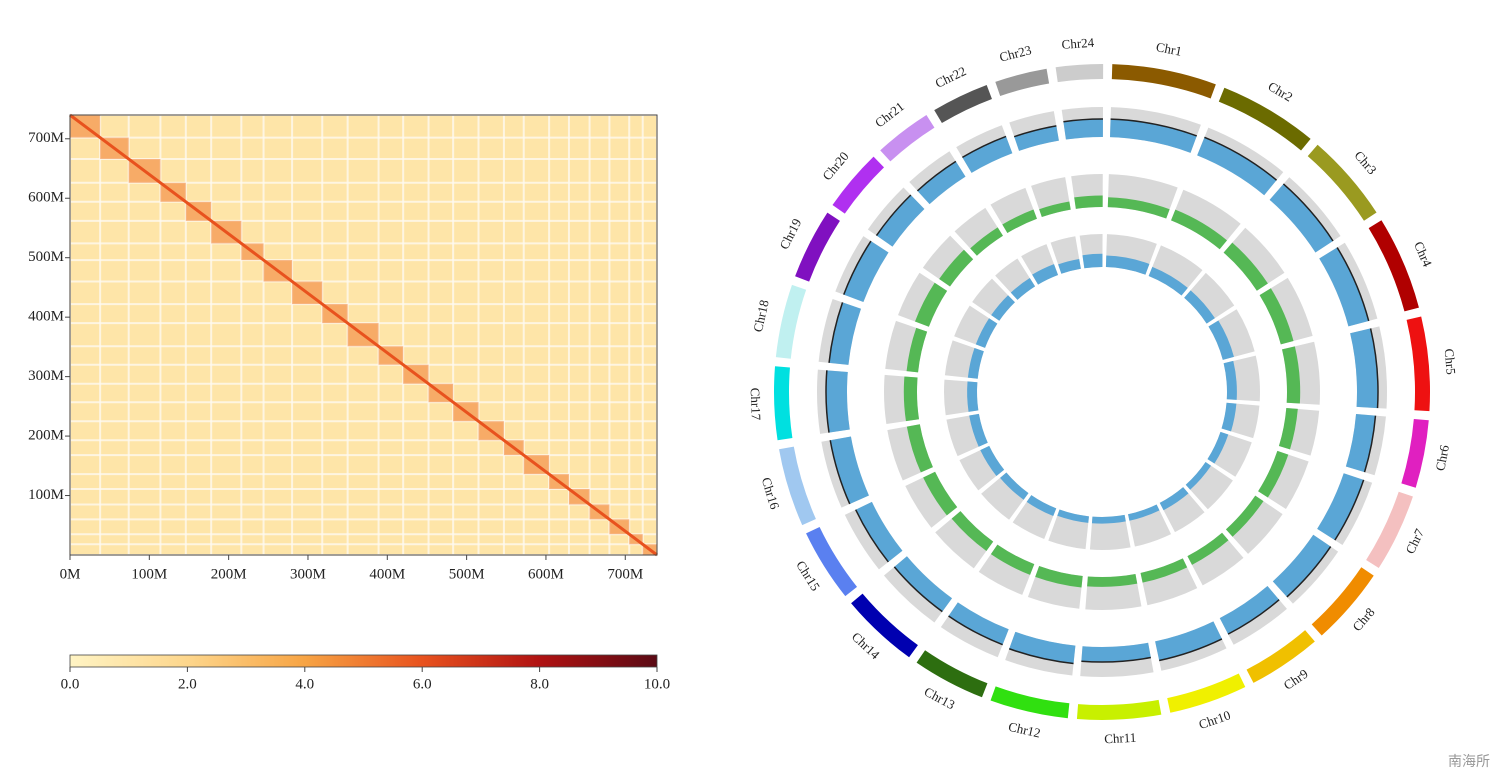 The height and width of the screenshot is (783, 1500). I want to click on colorbar-tick-label: 2.0, so click(187, 684).